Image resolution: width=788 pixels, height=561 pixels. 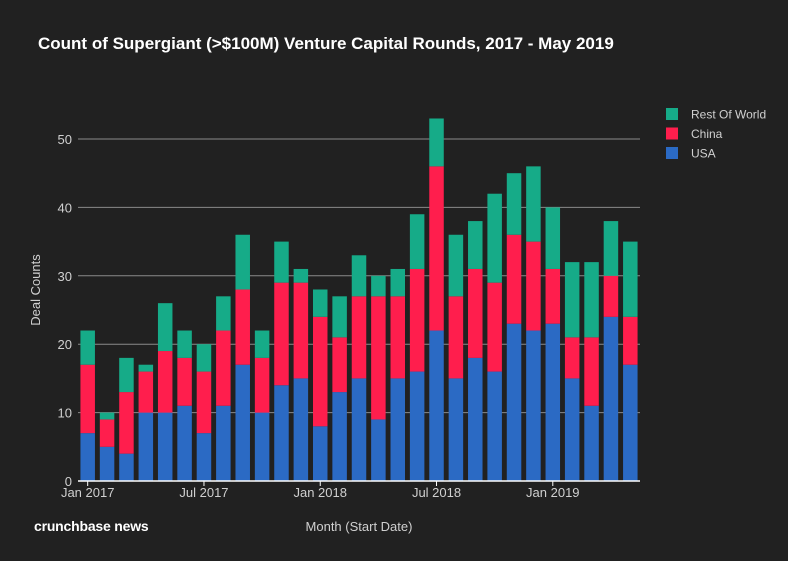 I want to click on y-tick-label: 40, so click(x=65, y=207).